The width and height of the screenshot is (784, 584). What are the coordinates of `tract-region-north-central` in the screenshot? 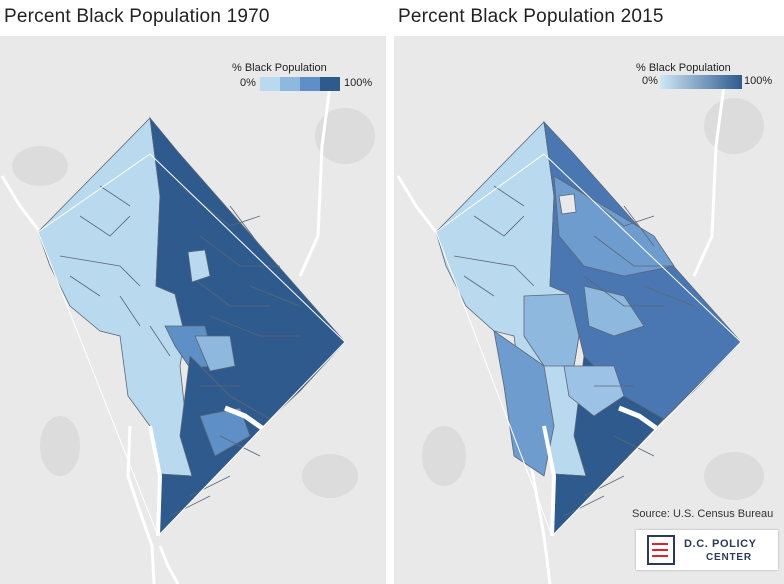 It's located at (614, 226).